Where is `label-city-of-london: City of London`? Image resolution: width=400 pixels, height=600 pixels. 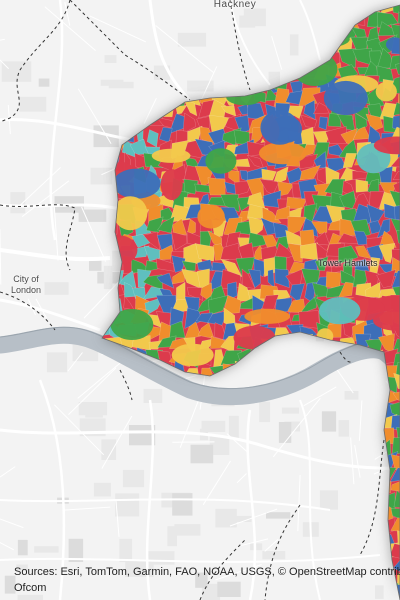 label-city-of-london: City of London is located at coordinates (26, 285).